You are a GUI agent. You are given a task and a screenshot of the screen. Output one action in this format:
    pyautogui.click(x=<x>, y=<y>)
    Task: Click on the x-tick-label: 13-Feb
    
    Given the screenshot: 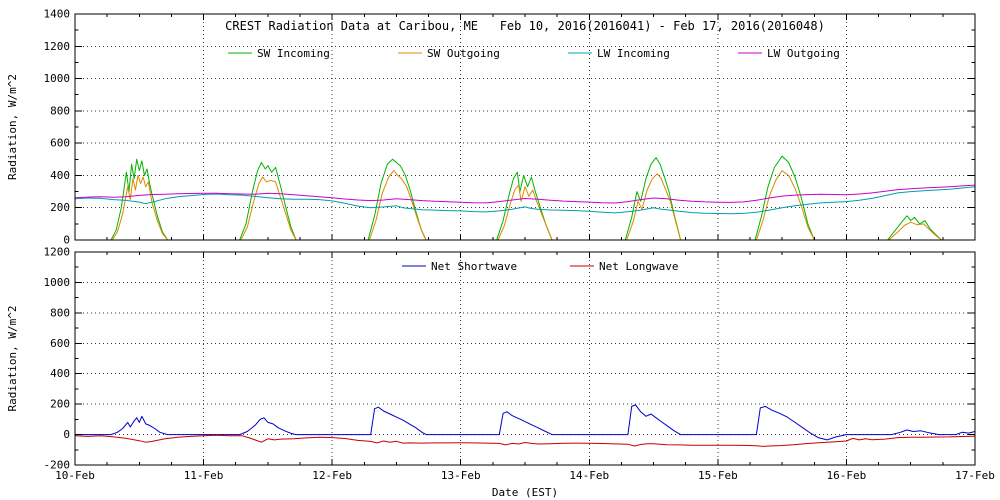 What is the action you would take?
    pyautogui.click(x=461, y=475)
    